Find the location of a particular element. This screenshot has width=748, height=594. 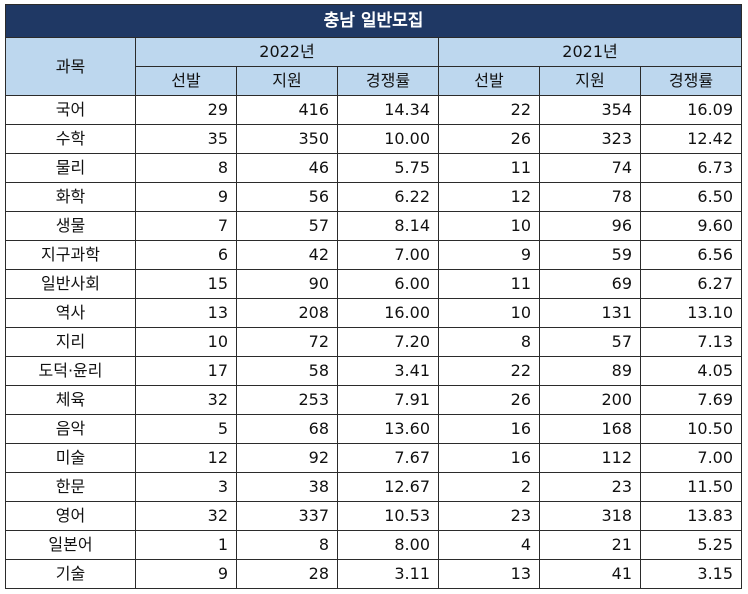

subject-cell: 일본어 is located at coordinates (70, 545).